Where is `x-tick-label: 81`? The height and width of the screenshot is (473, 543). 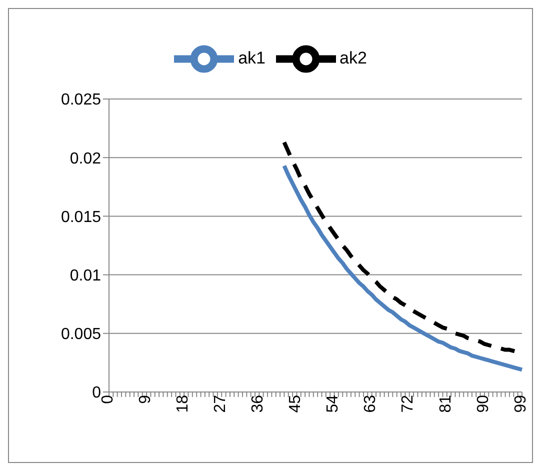 x-tick-label: 81 is located at coordinates (445, 403).